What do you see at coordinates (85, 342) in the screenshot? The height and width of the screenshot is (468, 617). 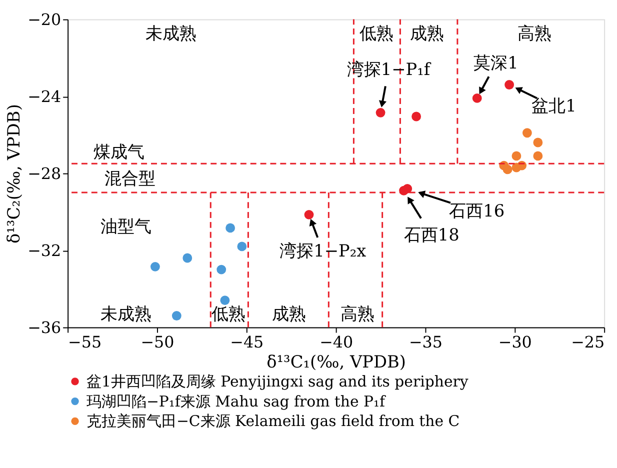 I see `x-tick-label: −55` at bounding box center [85, 342].